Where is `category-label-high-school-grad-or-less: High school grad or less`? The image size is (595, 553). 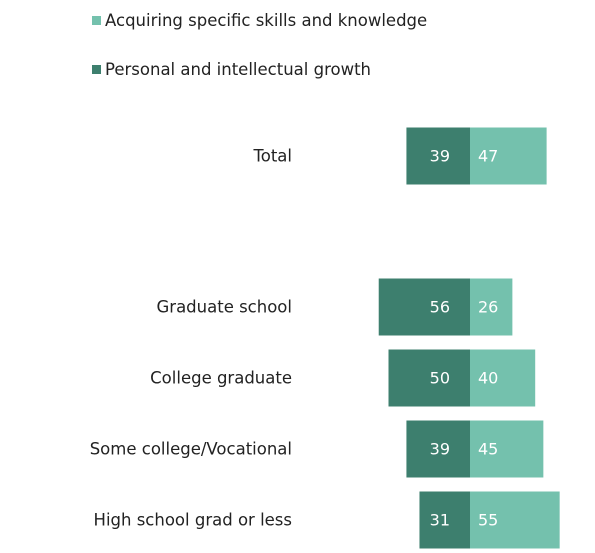
category-label-high-school-grad-or-less: High school grad or less is located at coordinates (193, 520).